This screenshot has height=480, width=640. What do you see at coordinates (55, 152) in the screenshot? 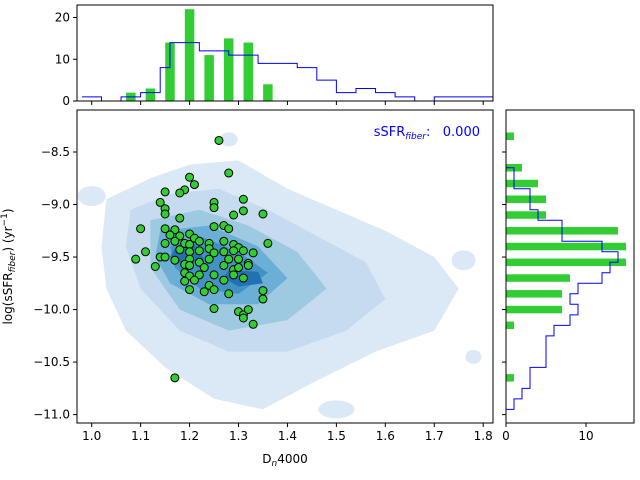
I see `y-tick-label: −8.5` at bounding box center [55, 152].